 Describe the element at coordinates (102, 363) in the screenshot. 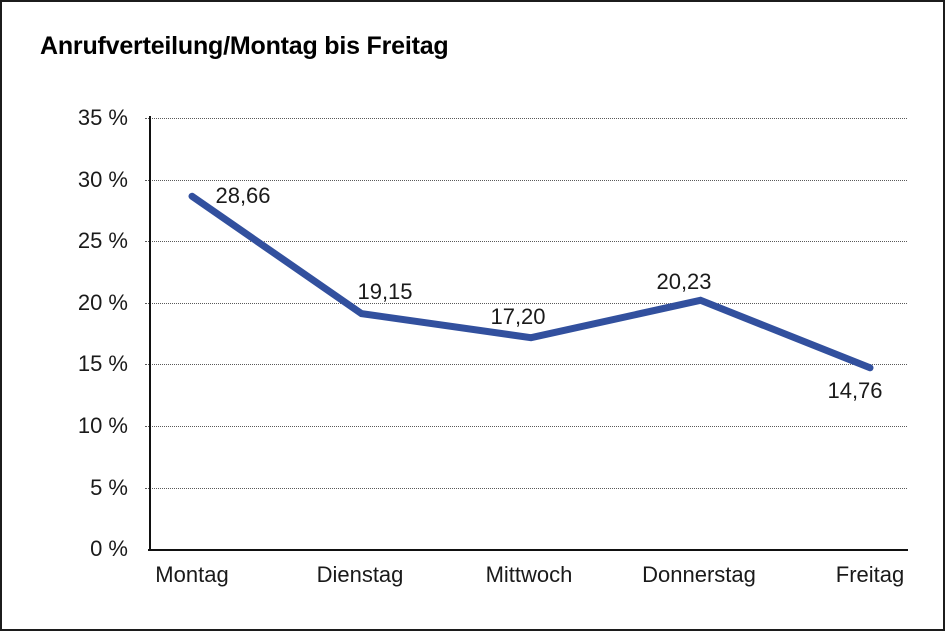

I see `y-tick-label: 15 %` at that location.